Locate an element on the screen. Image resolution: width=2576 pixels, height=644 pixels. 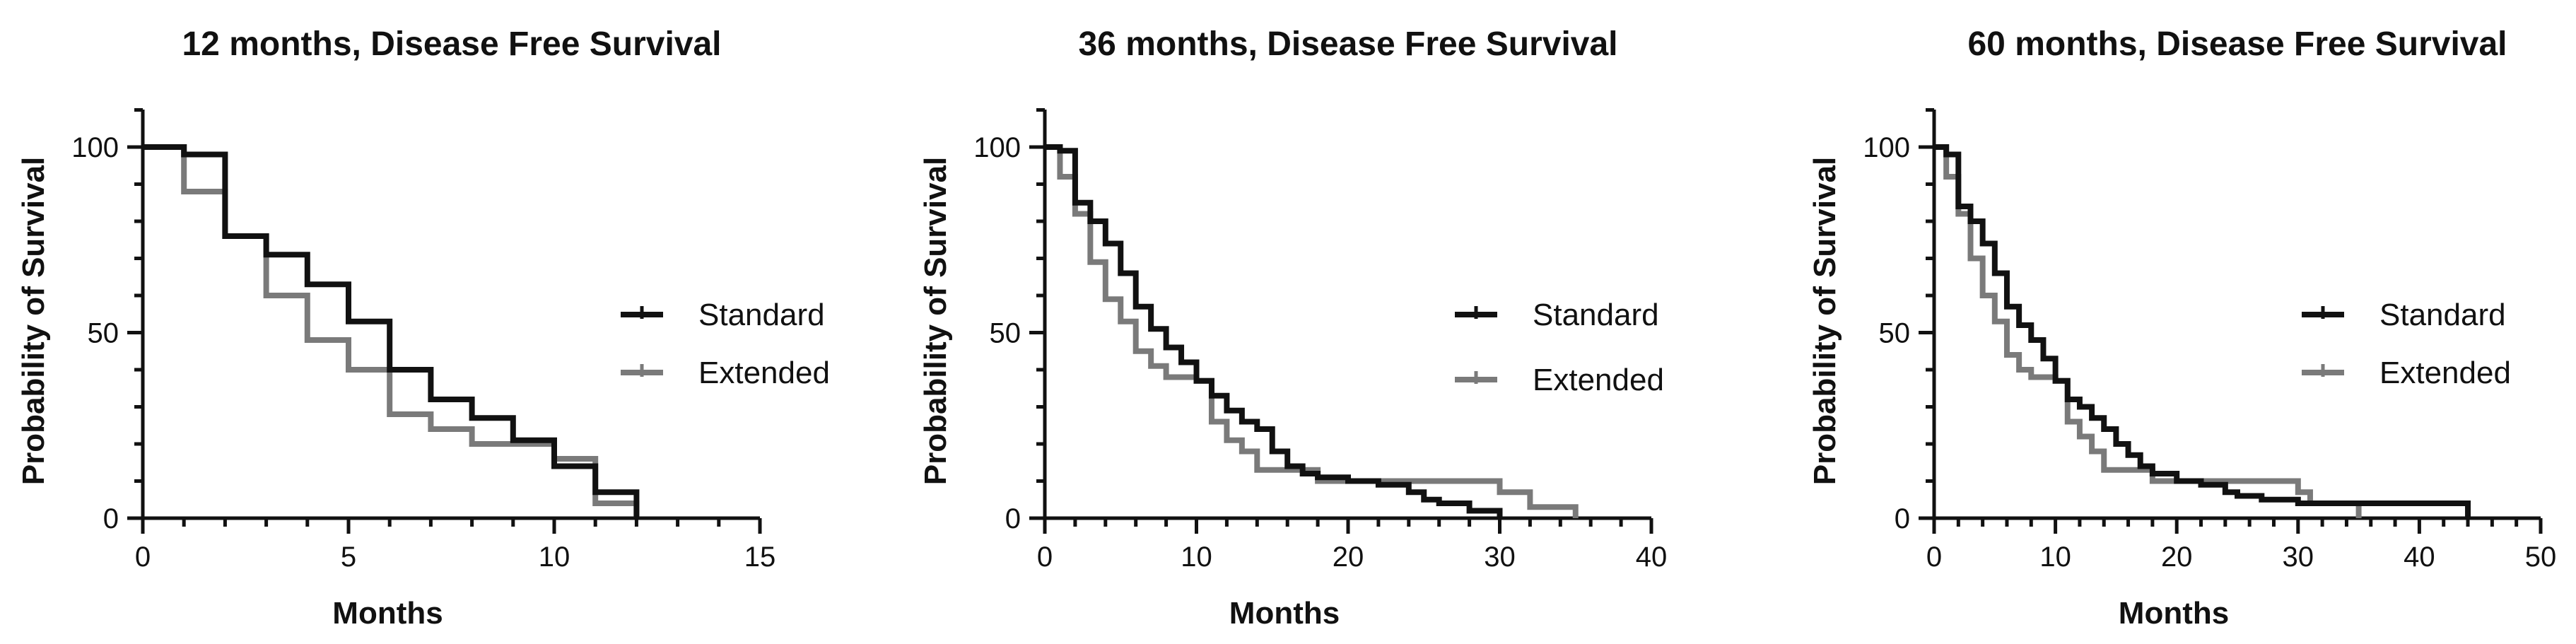
chart-title: 36 months, Disease Free Survival is located at coordinates (1347, 44).